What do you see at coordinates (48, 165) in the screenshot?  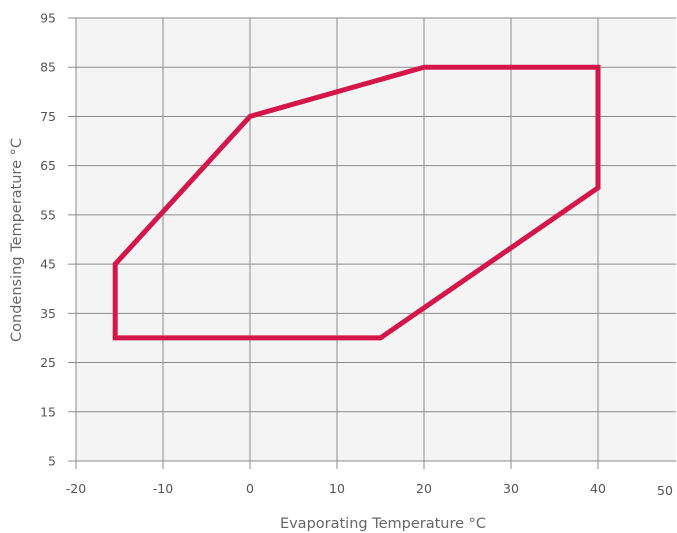 I see `y-tick-label: 65` at bounding box center [48, 165].